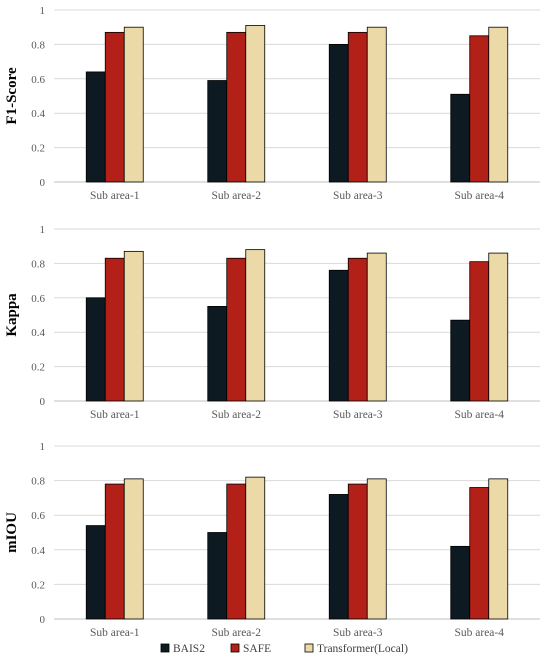 The width and height of the screenshot is (550, 662). Describe the element at coordinates (257, 649) in the screenshot. I see `legend-label: SAFE` at that location.